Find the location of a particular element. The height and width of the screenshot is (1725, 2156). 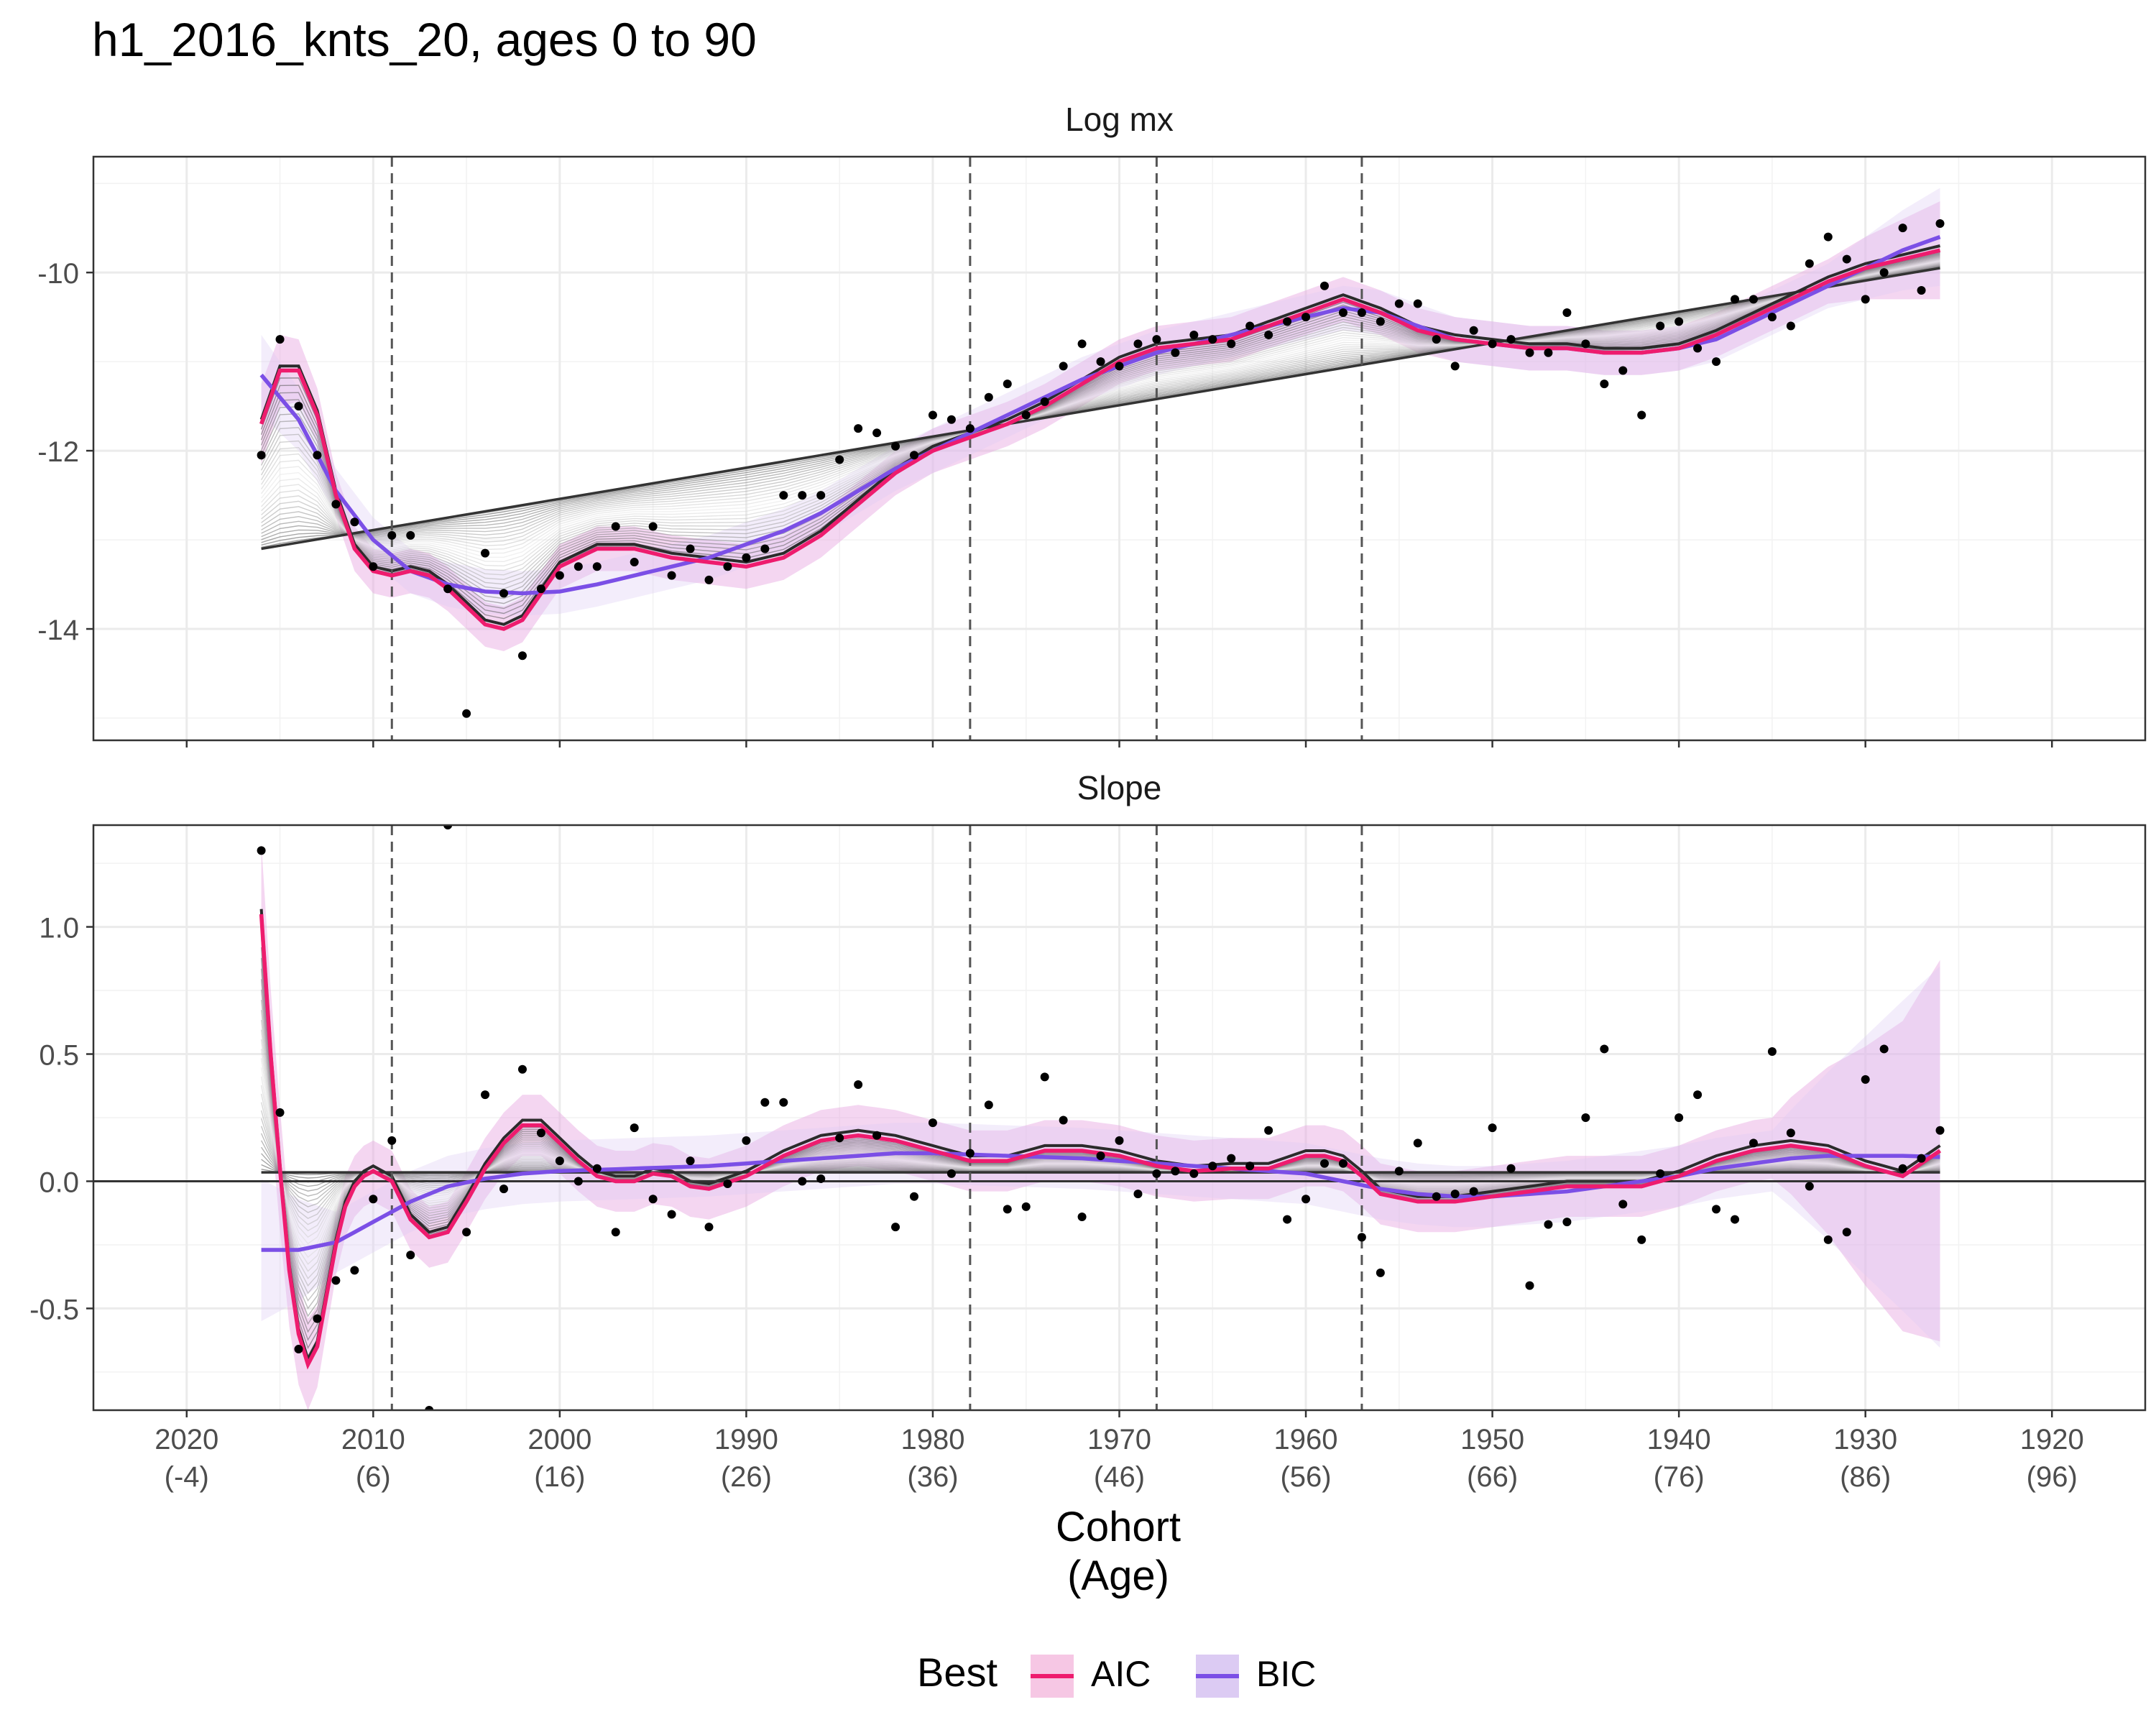

x-tick-label-cohort: 1960 is located at coordinates (1306, 1439).